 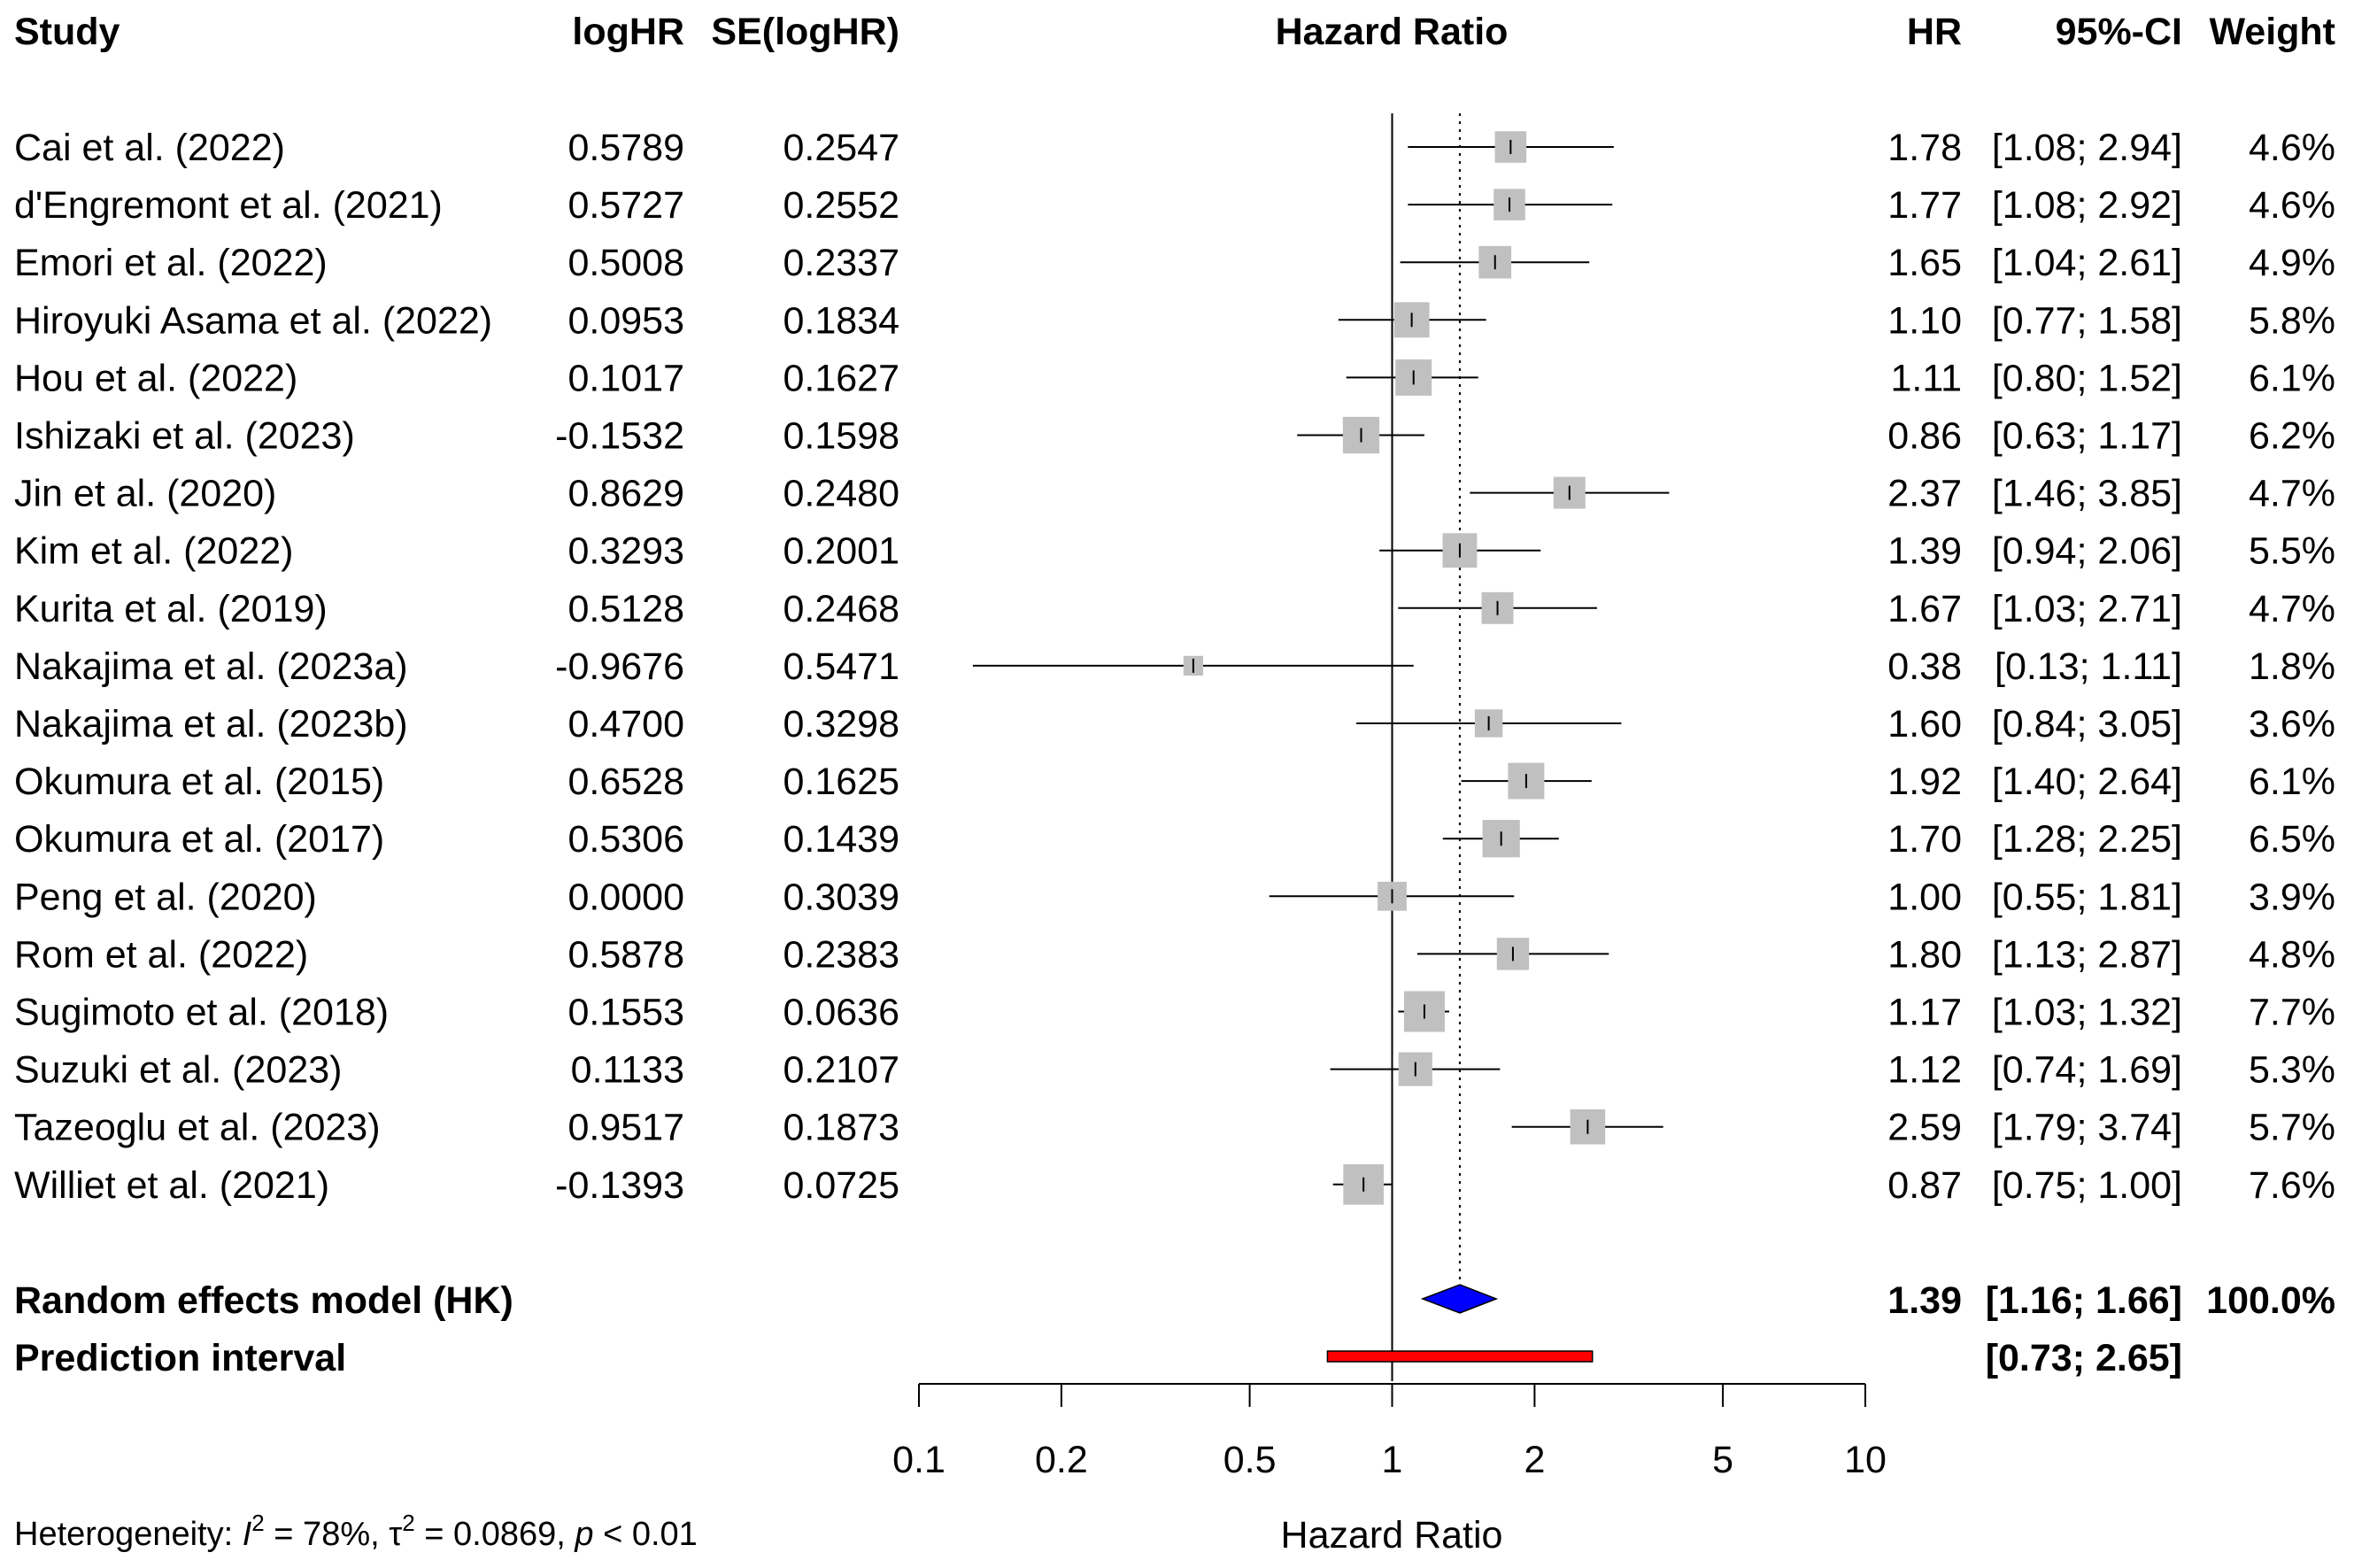 What do you see at coordinates (248, 1534) in the screenshot?
I see `i2-symbol: I` at bounding box center [248, 1534].